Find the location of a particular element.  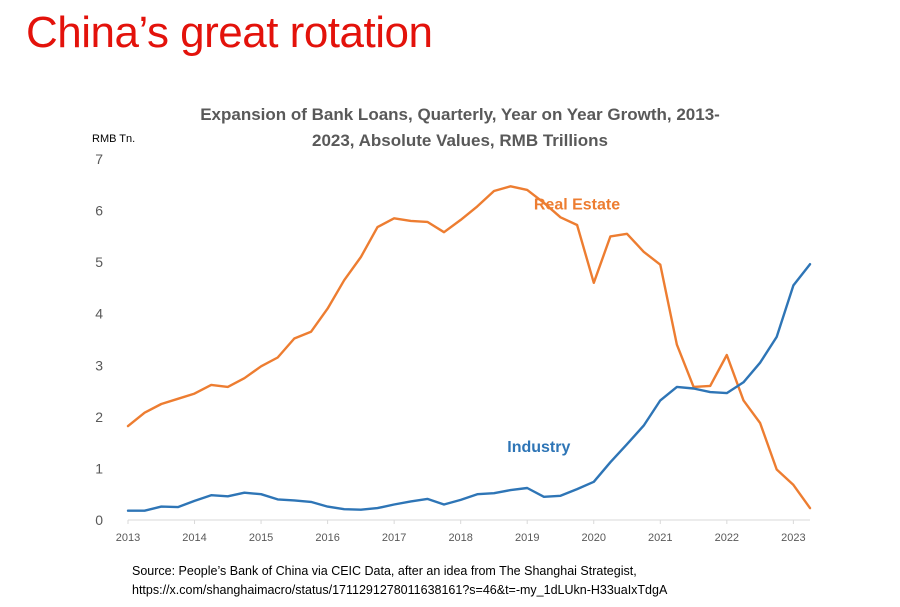

series-annotation: Real Estate is located at coordinates (577, 205).